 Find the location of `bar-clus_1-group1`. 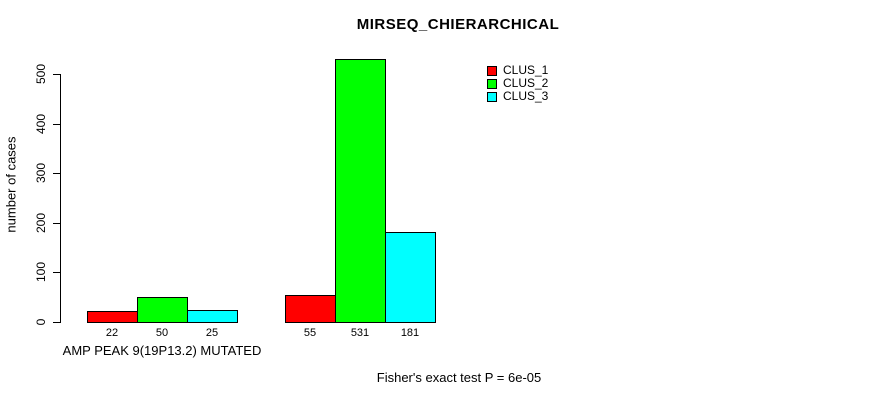

bar-clus_1-group1 is located at coordinates (112, 317).